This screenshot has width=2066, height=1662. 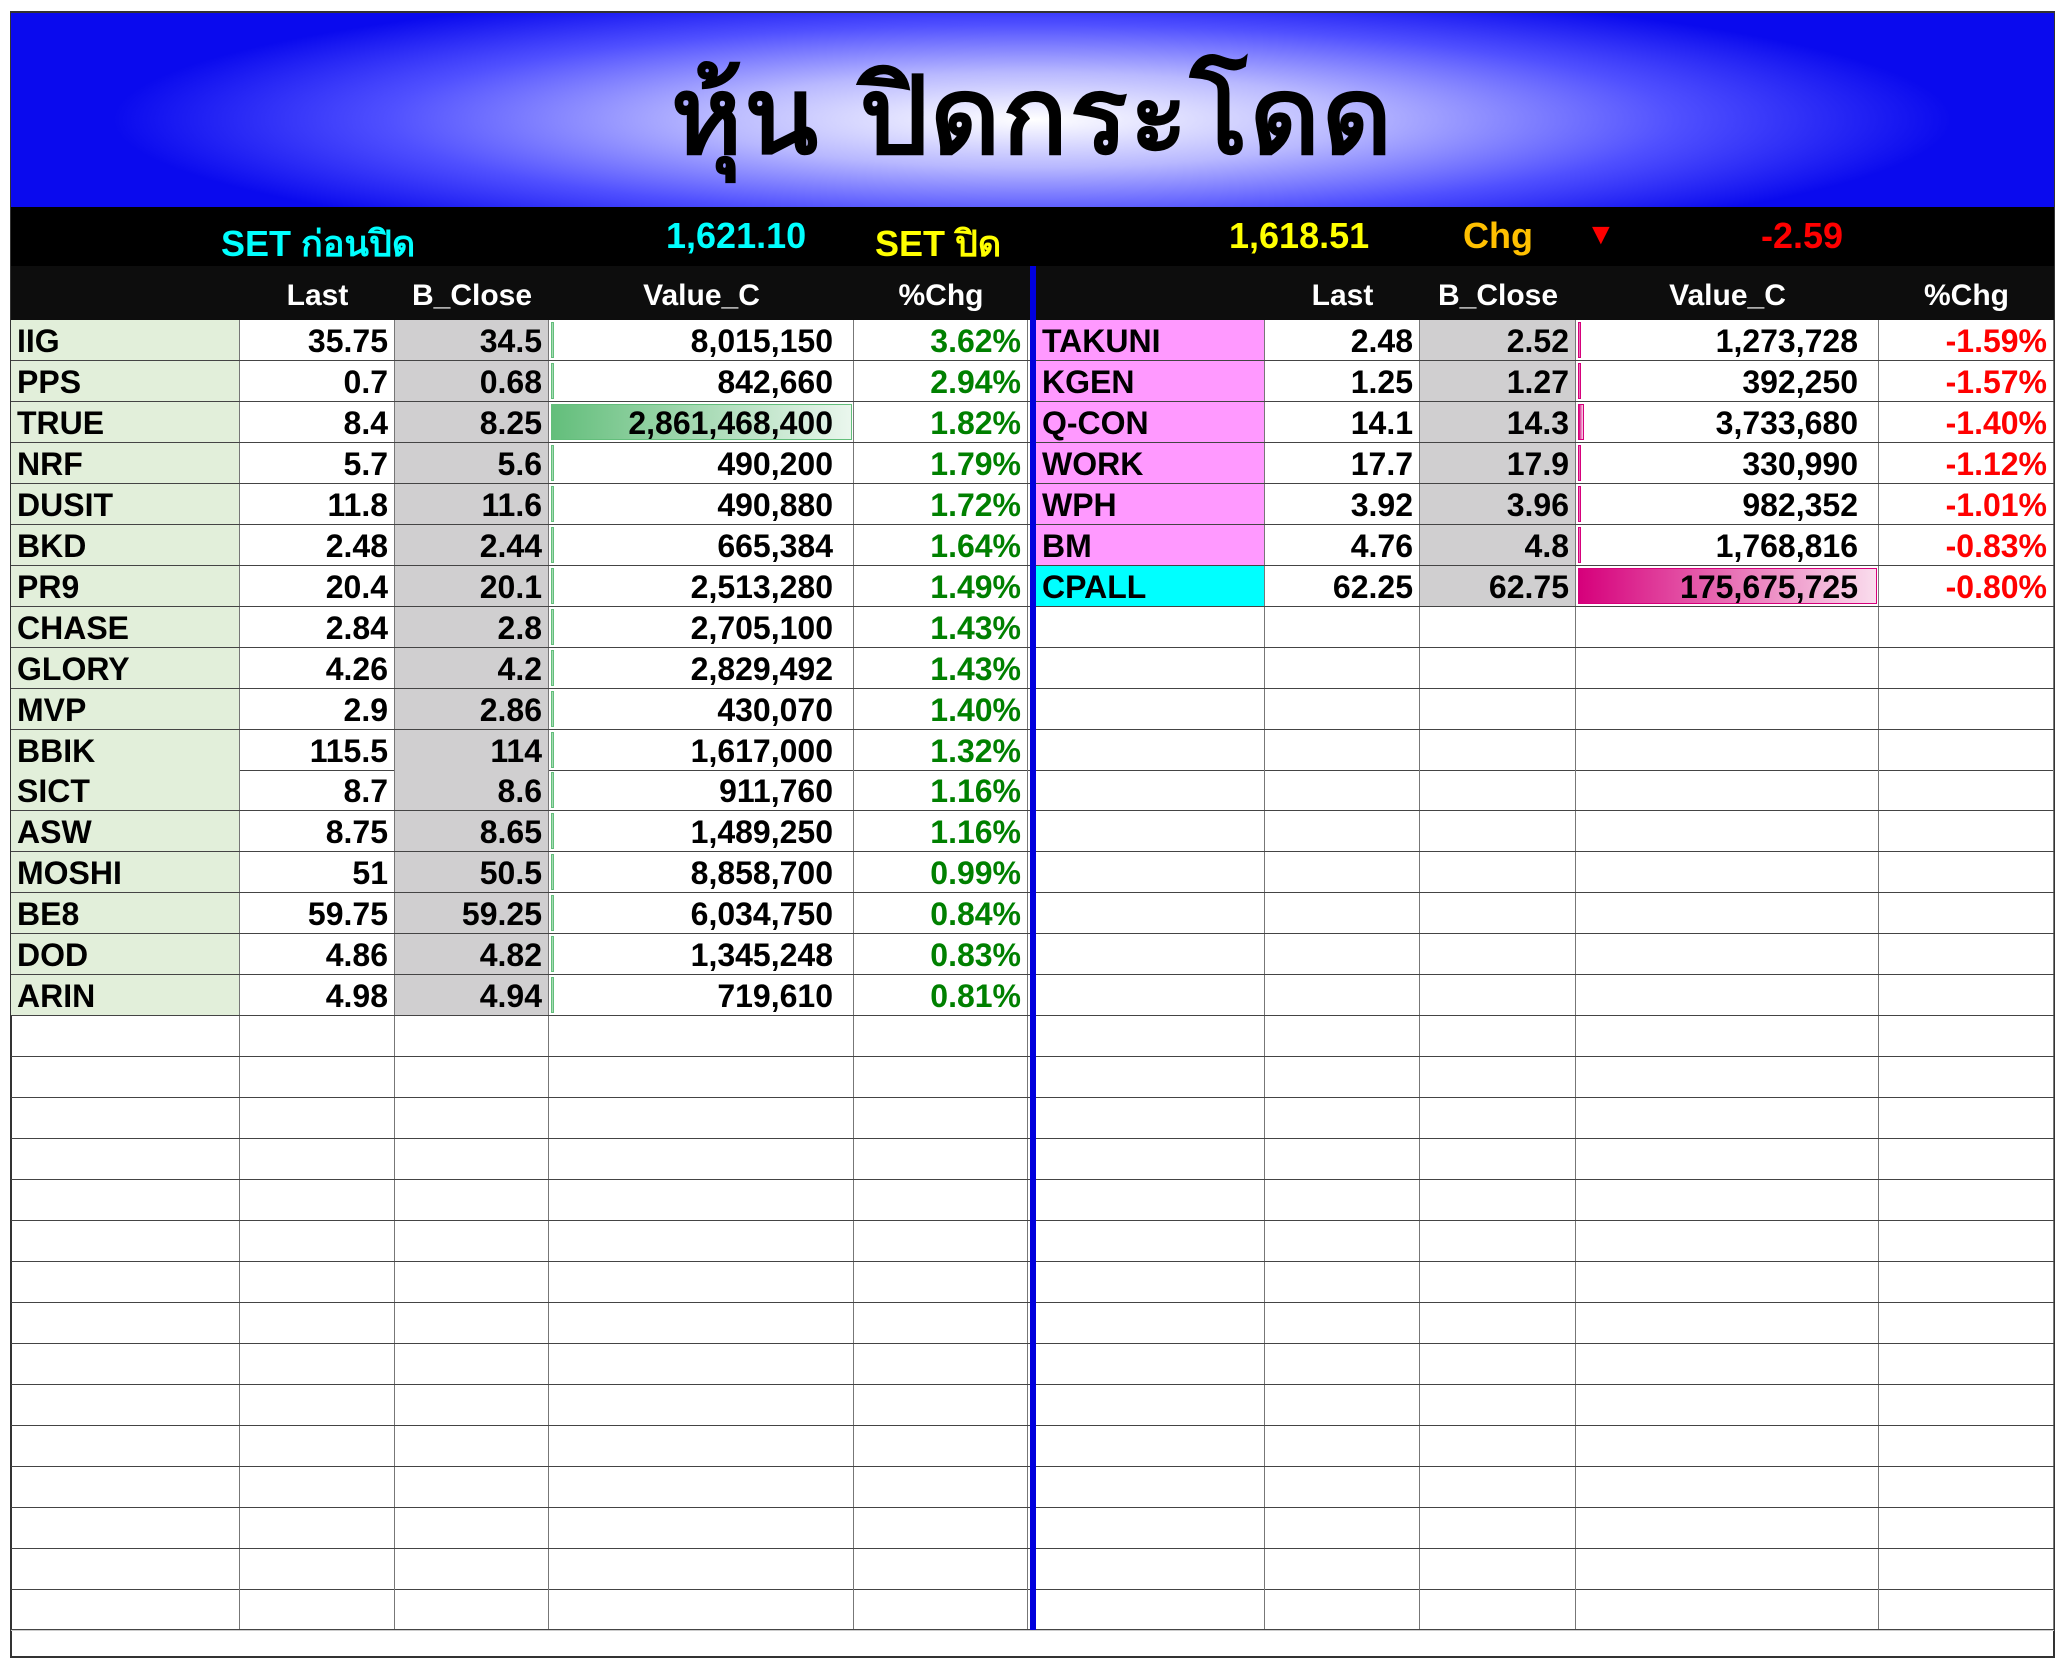 What do you see at coordinates (1966, 544) in the screenshot?
I see `loser-chg-cell: -0.83%` at bounding box center [1966, 544].